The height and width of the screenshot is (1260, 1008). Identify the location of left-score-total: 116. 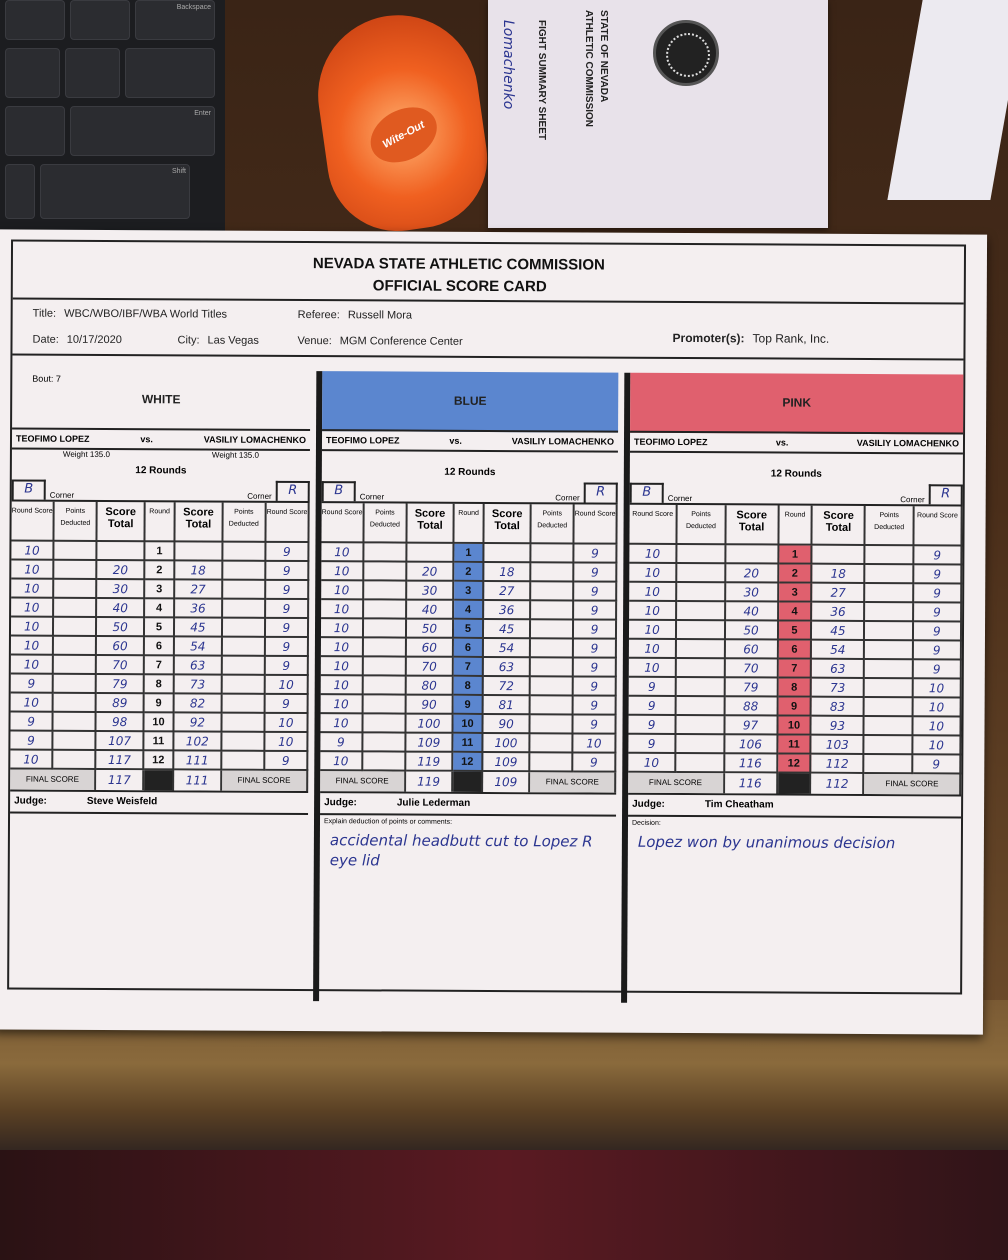
(751, 764).